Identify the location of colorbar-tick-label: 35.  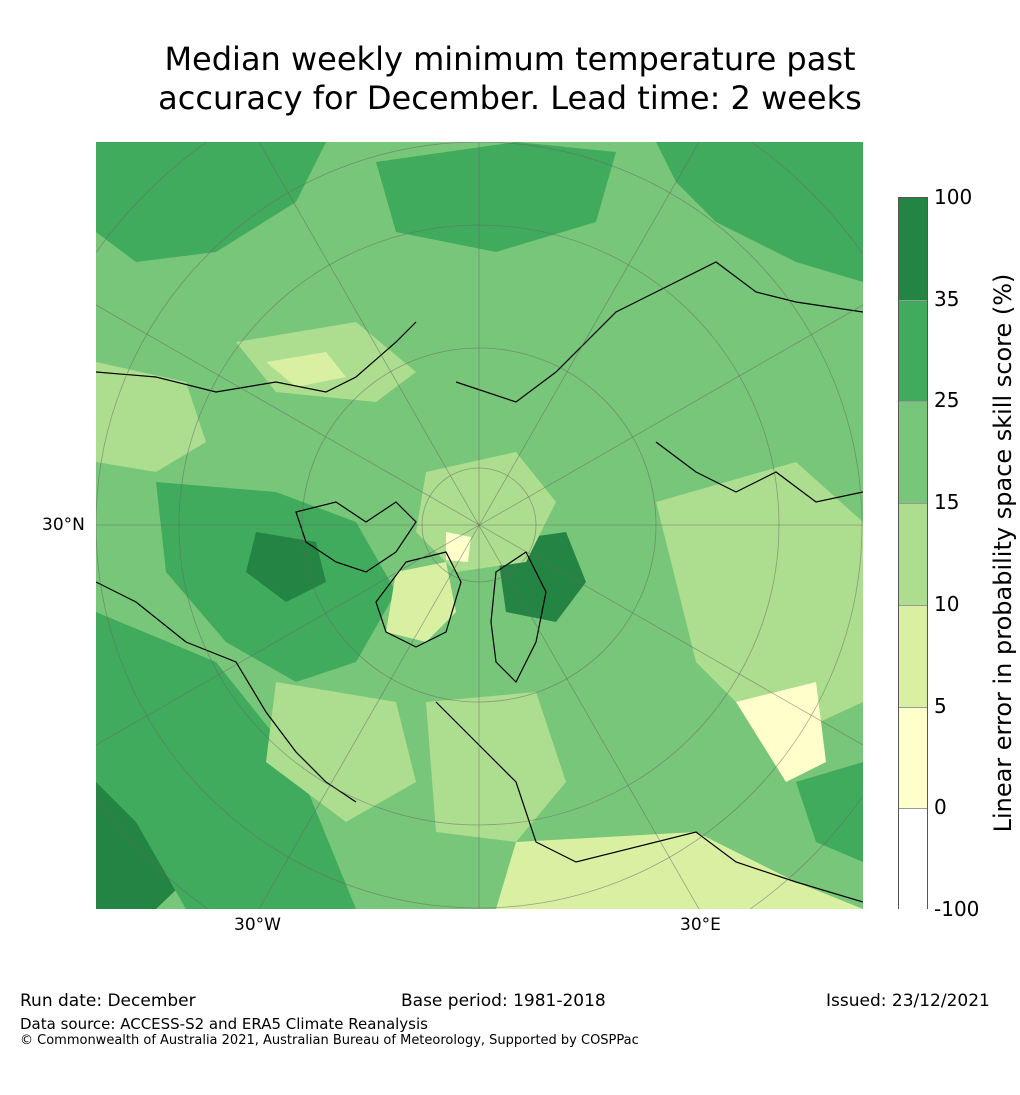
(947, 298).